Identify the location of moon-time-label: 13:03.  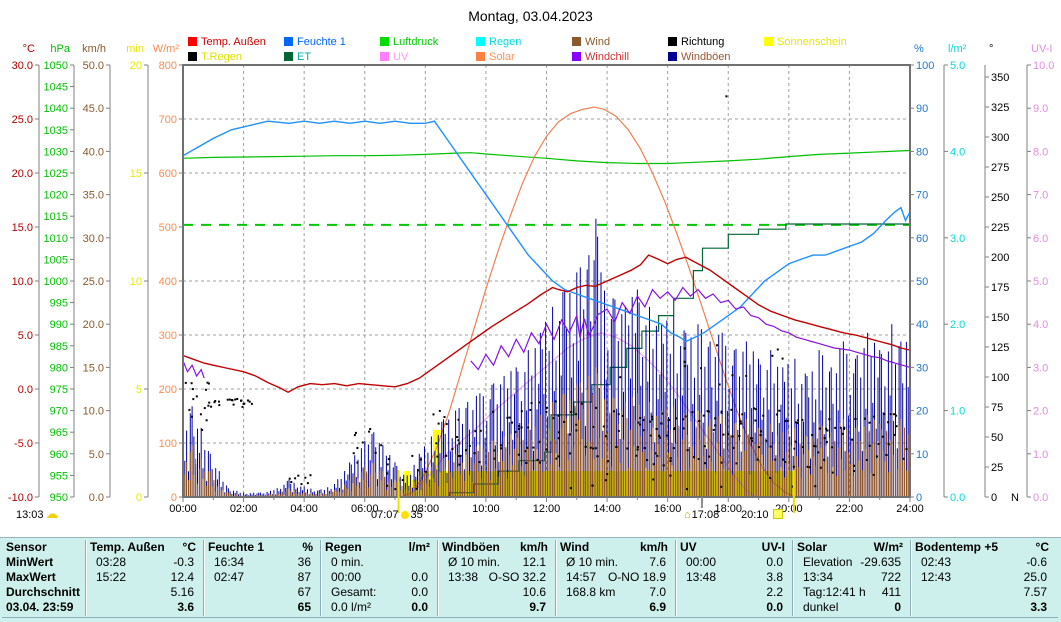
(30, 515).